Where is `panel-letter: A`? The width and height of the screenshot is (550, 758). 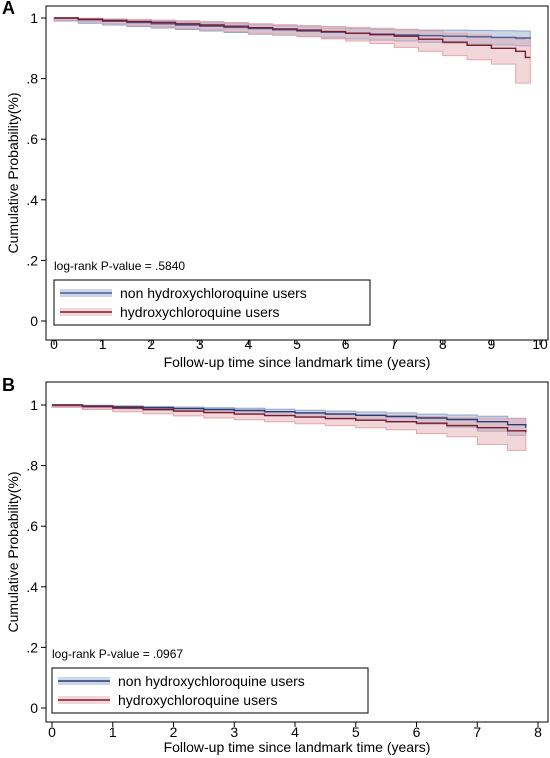
panel-letter: A is located at coordinates (8, 9).